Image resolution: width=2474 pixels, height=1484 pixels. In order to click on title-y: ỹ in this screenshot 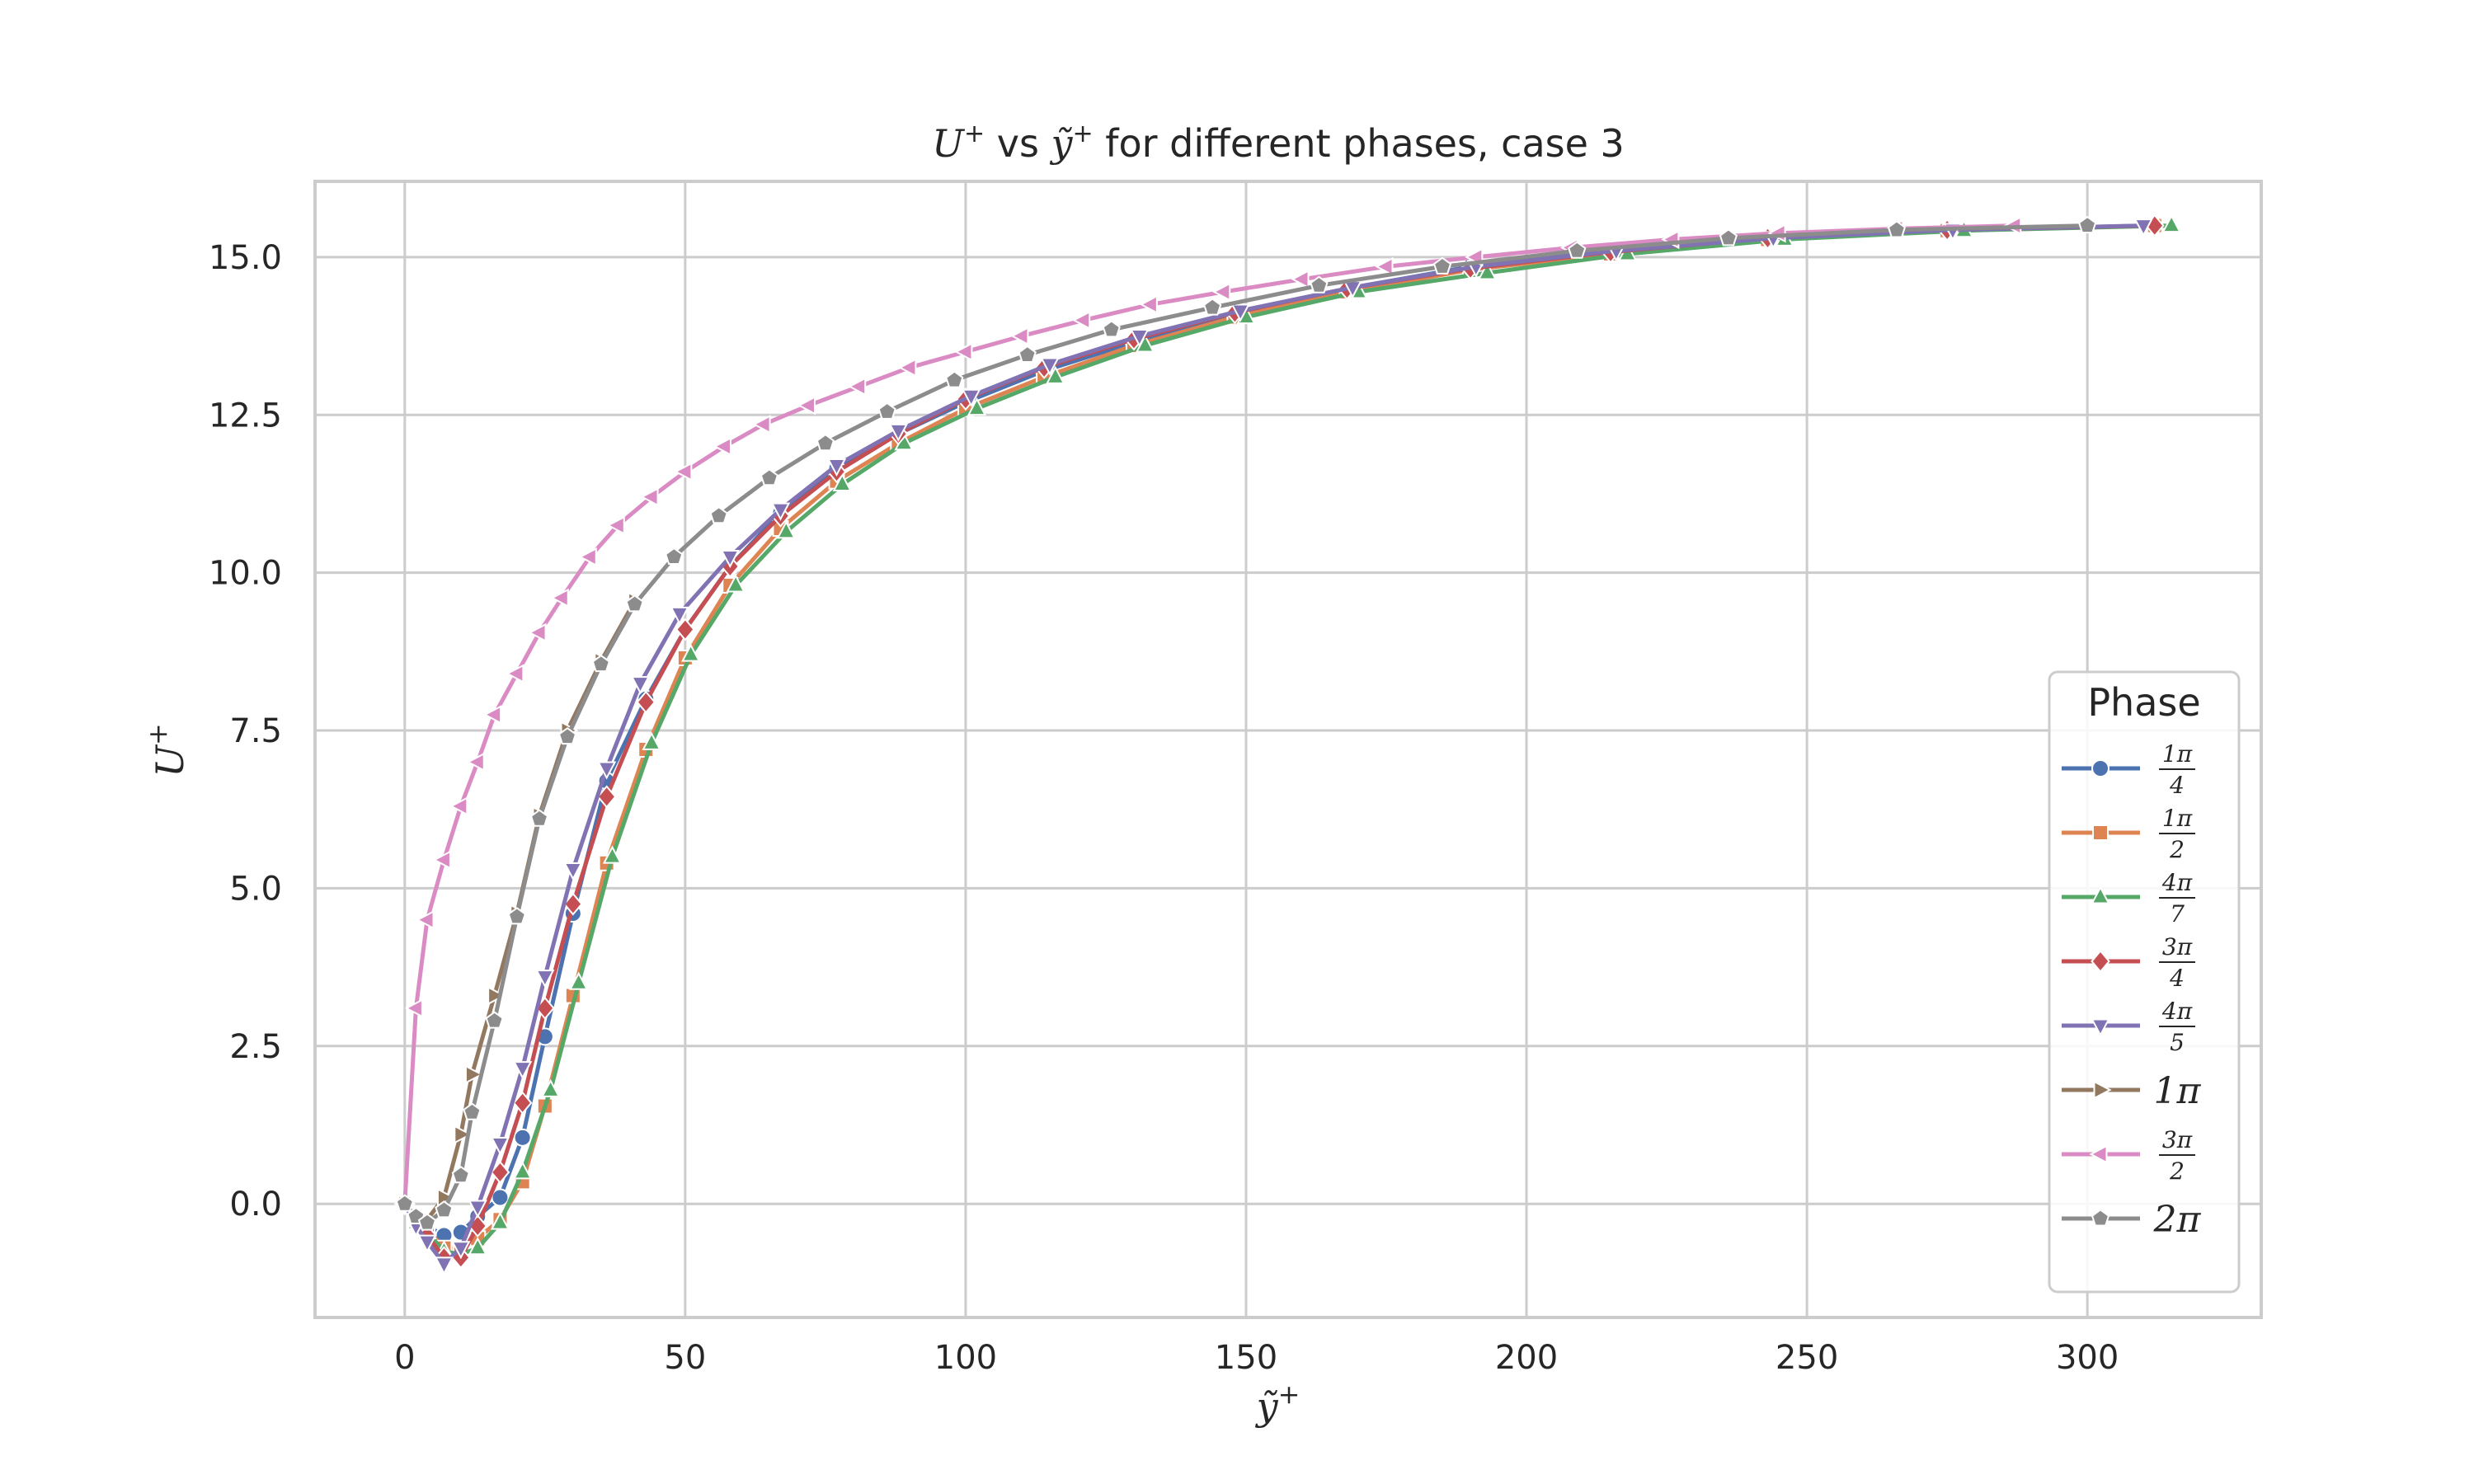, I will do `click(1062, 143)`.